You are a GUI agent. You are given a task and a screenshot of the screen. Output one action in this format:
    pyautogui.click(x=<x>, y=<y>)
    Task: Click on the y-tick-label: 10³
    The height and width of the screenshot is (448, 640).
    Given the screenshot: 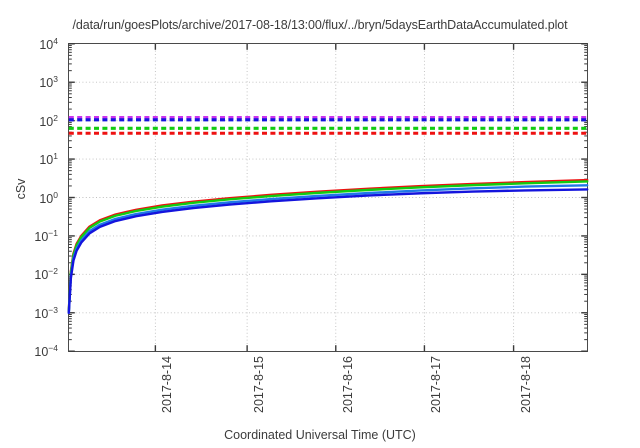 What is the action you would take?
    pyautogui.click(x=48, y=82)
    